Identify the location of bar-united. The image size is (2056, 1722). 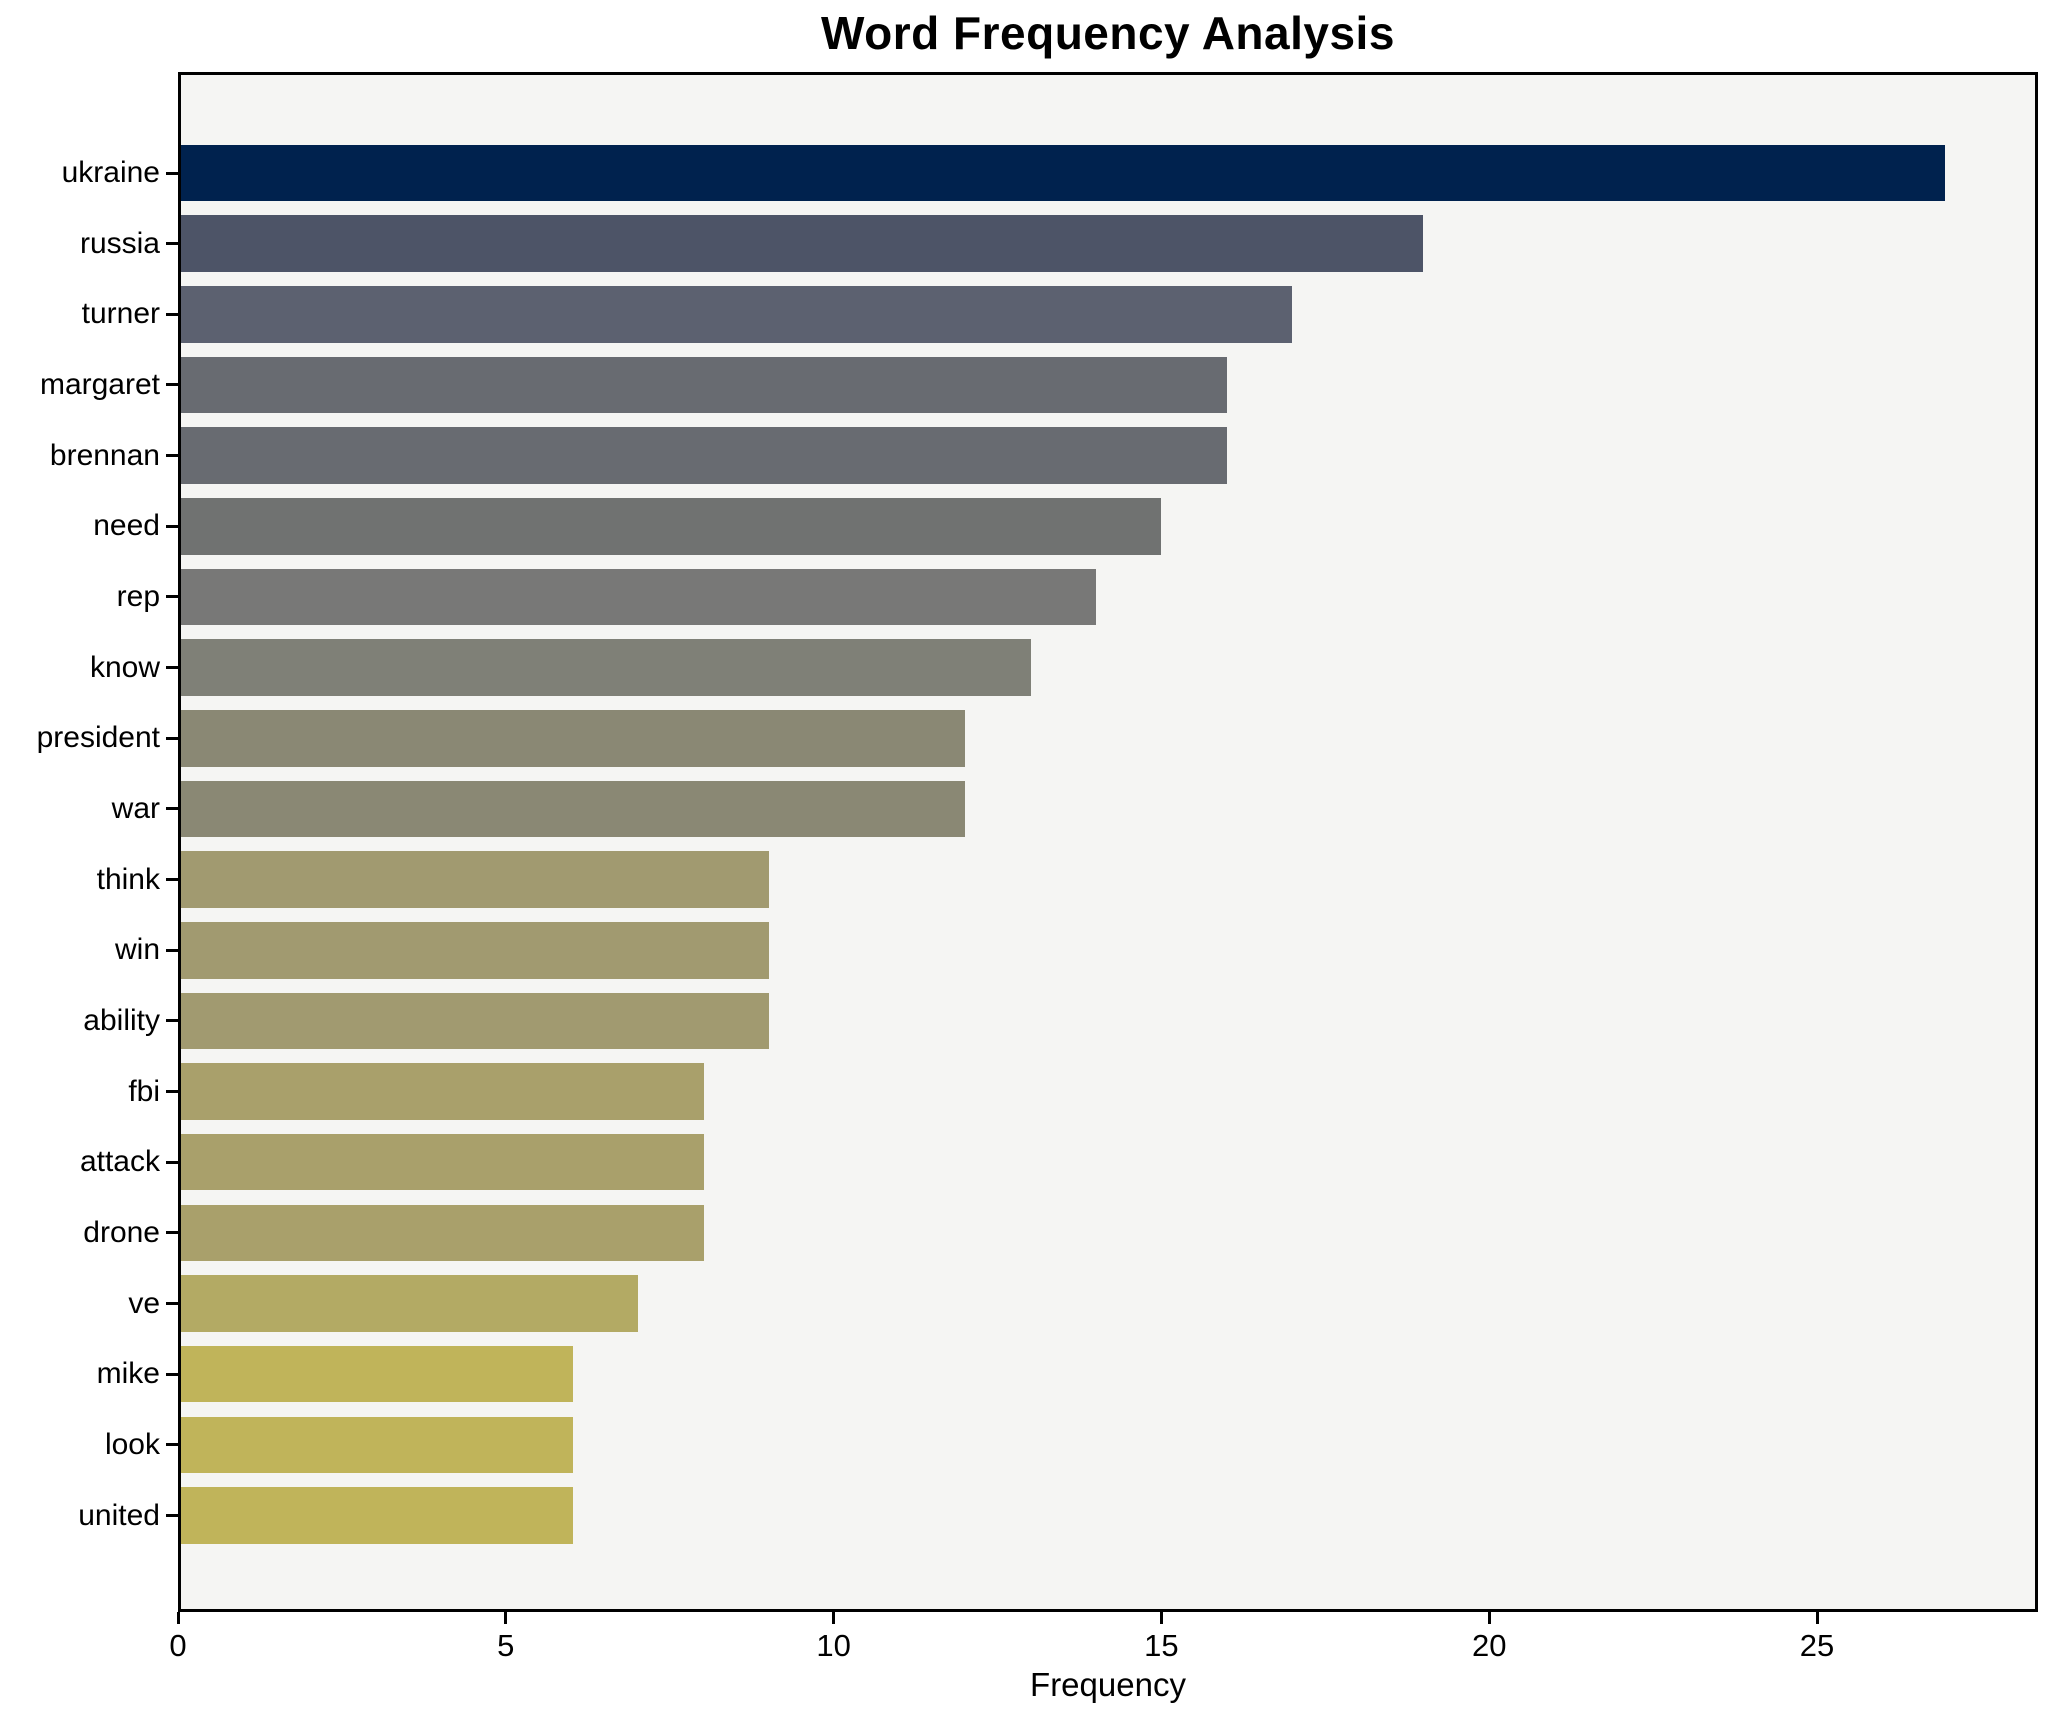
(377, 1515).